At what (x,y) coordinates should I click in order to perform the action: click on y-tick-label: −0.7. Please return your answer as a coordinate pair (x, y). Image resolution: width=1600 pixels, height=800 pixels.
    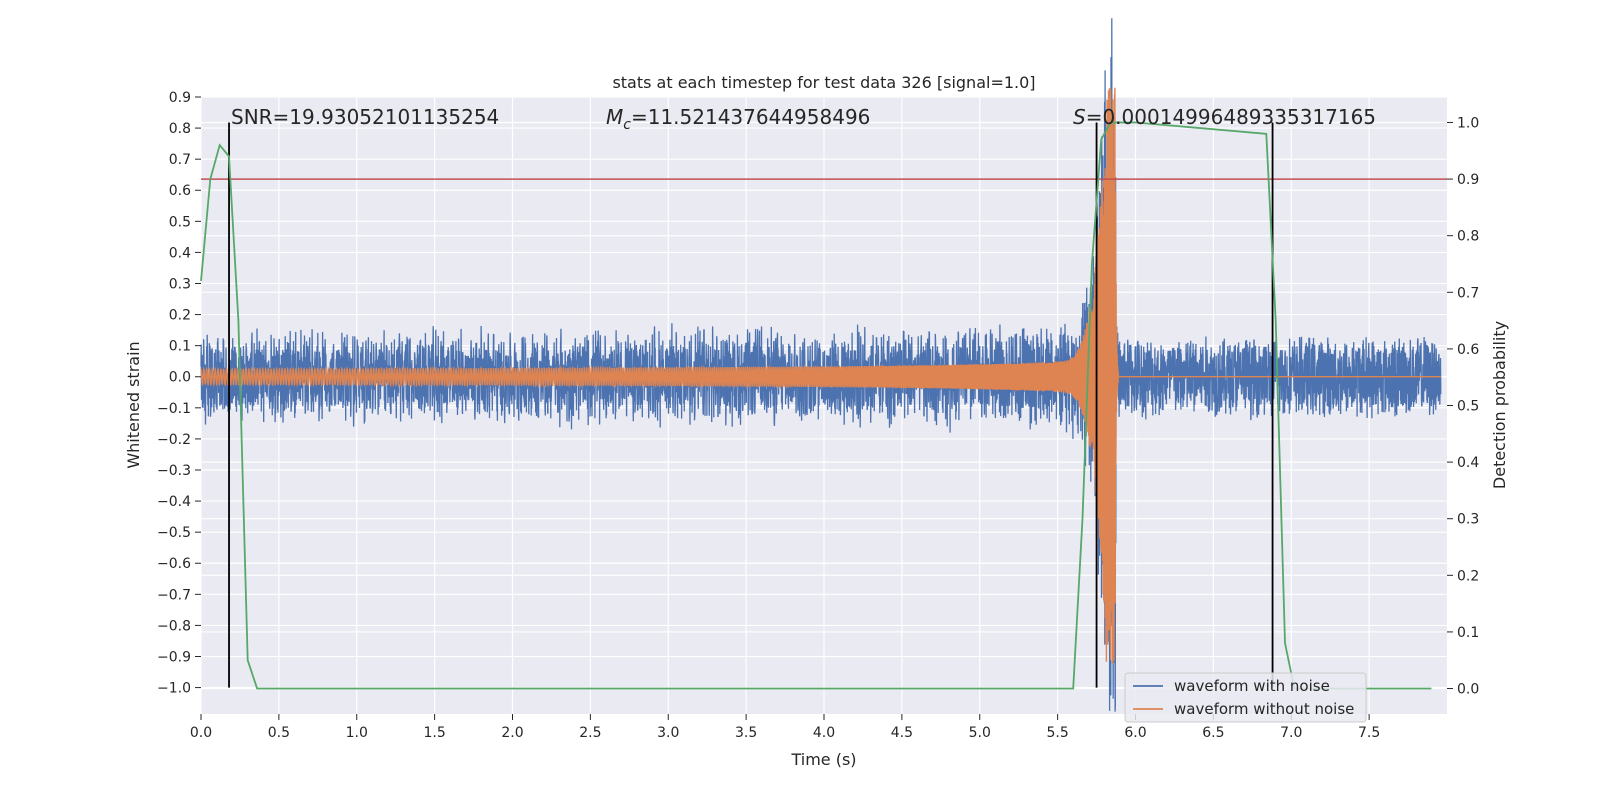
    Looking at the image, I should click on (174, 595).